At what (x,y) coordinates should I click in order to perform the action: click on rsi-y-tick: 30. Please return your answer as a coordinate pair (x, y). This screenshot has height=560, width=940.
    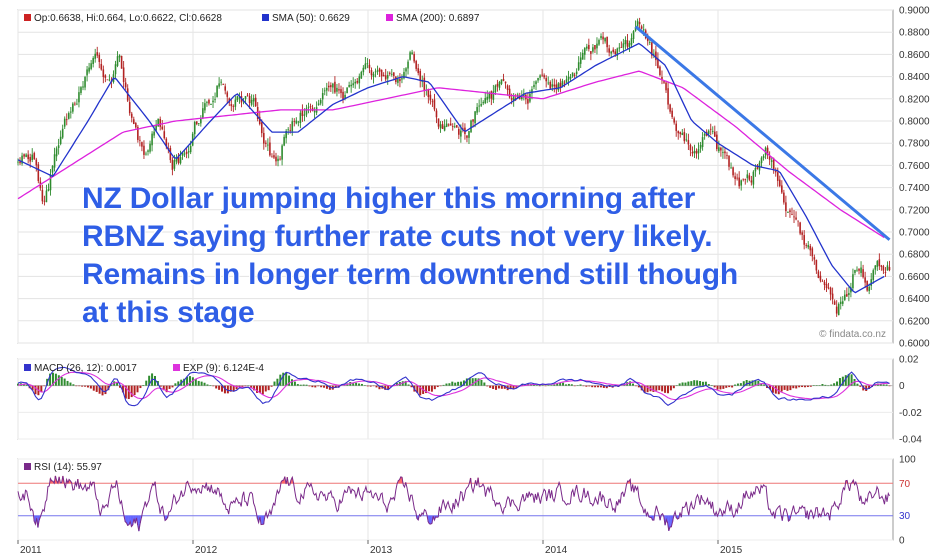
    Looking at the image, I should click on (905, 516).